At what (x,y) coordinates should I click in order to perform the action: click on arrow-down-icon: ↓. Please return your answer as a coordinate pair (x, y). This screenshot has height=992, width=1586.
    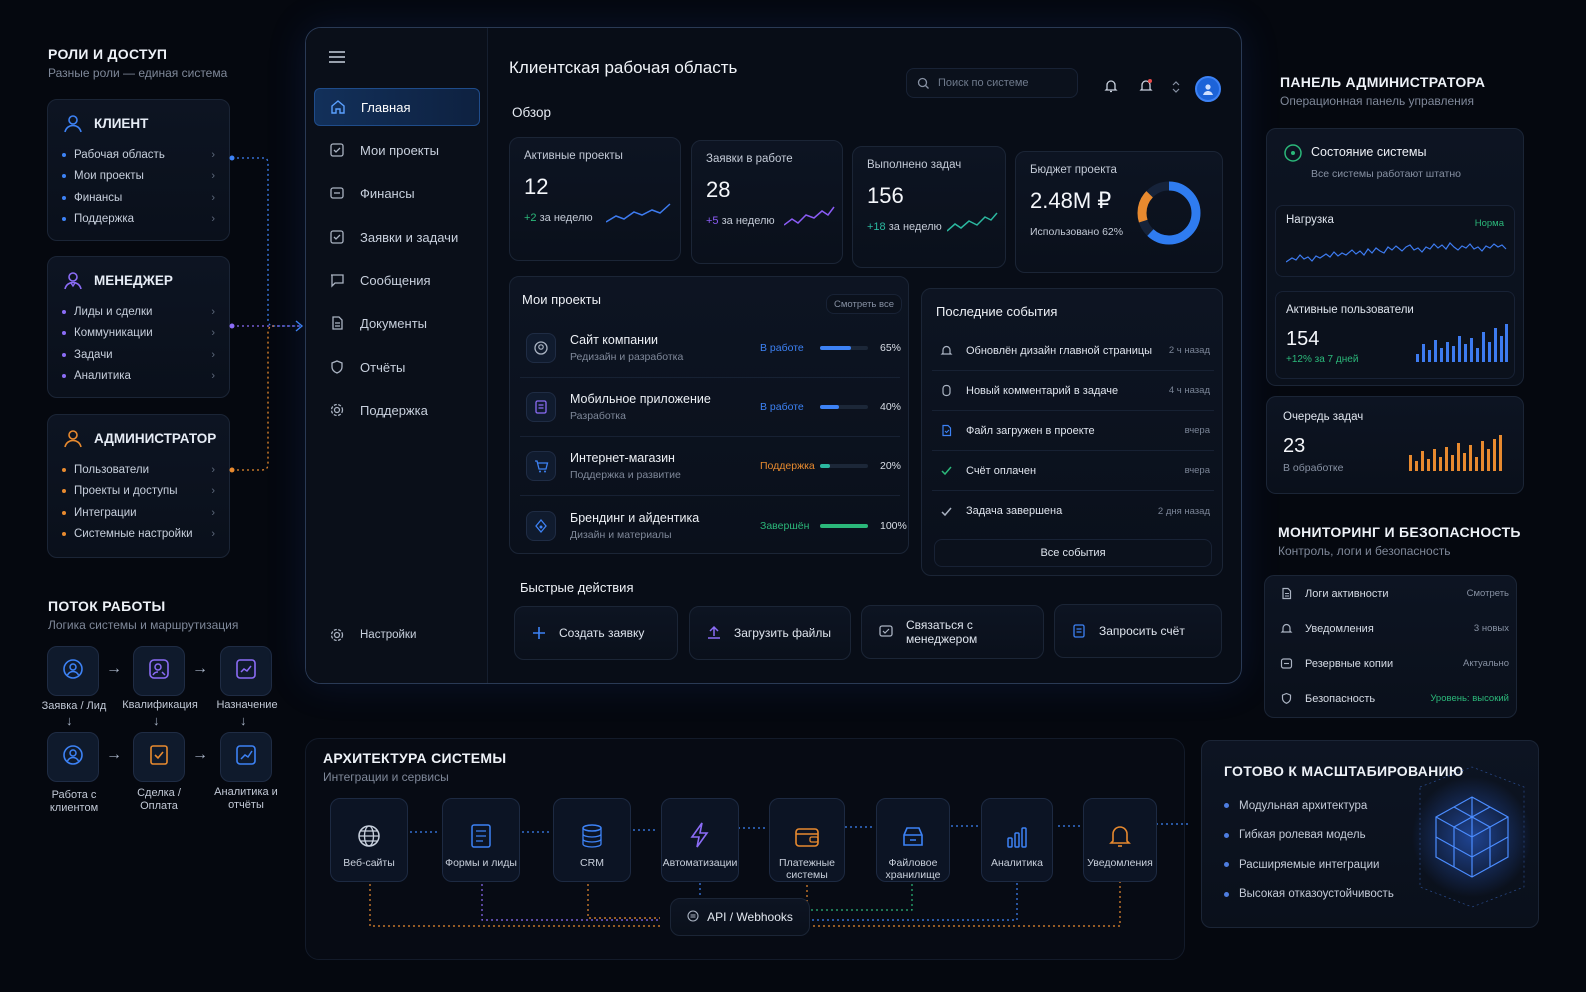
    Looking at the image, I should click on (243, 720).